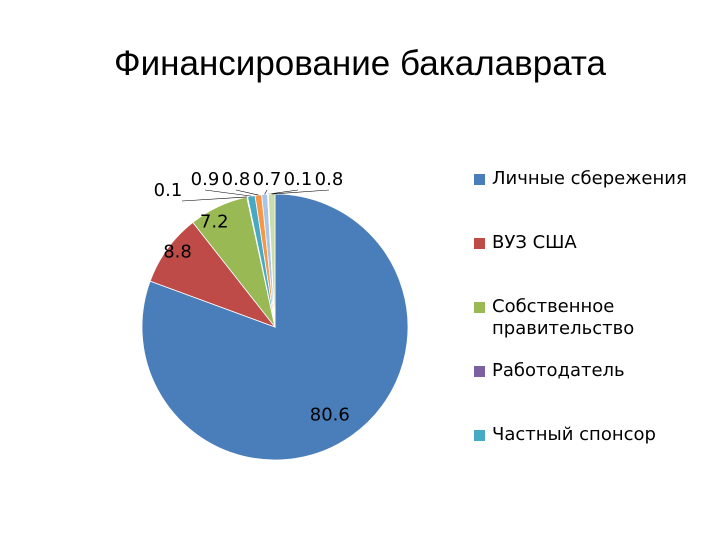 This screenshot has width=720, height=540. I want to click on data-label: 0.9, so click(205, 179).